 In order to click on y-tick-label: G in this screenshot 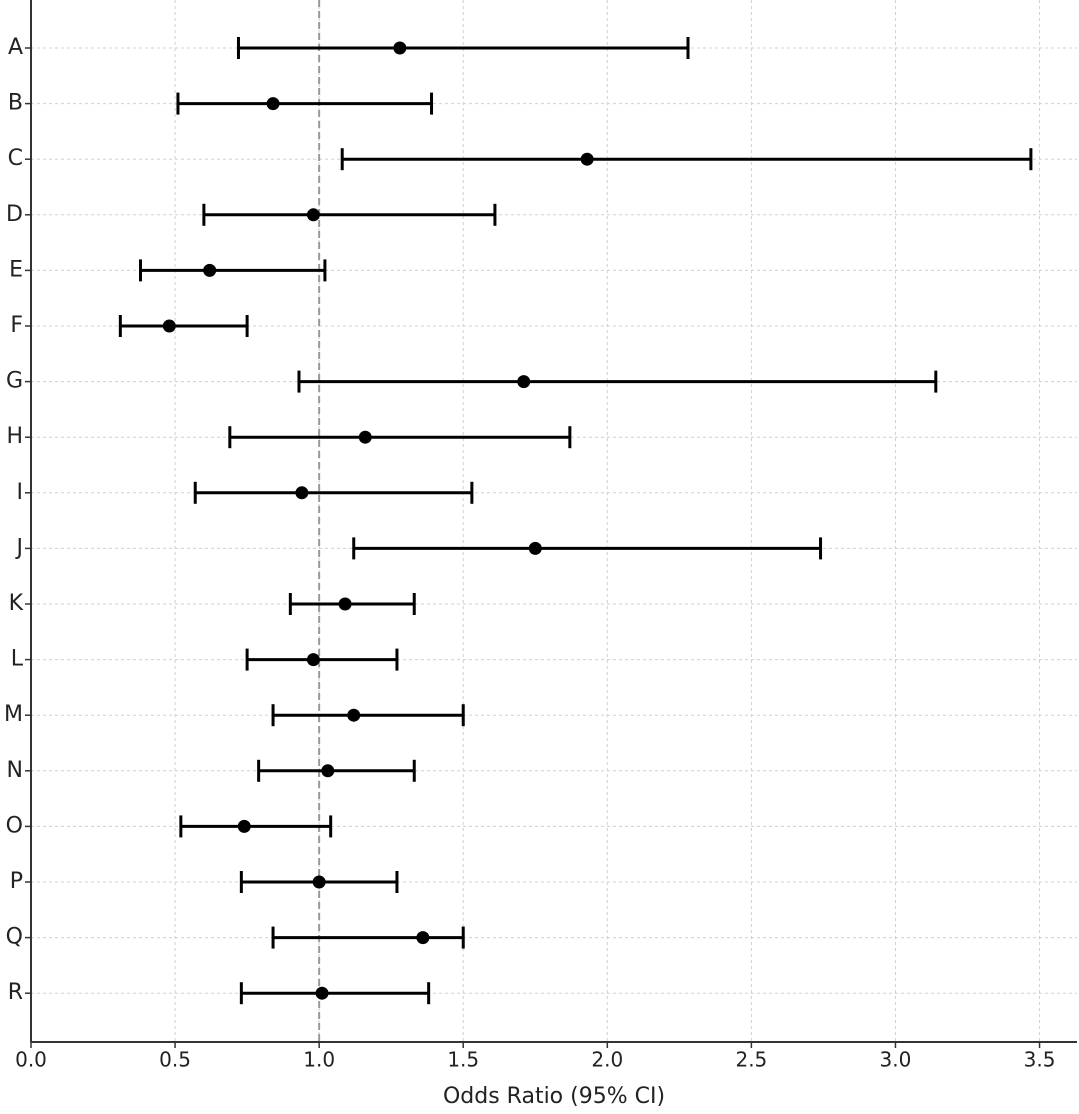, I will do `click(14, 381)`.